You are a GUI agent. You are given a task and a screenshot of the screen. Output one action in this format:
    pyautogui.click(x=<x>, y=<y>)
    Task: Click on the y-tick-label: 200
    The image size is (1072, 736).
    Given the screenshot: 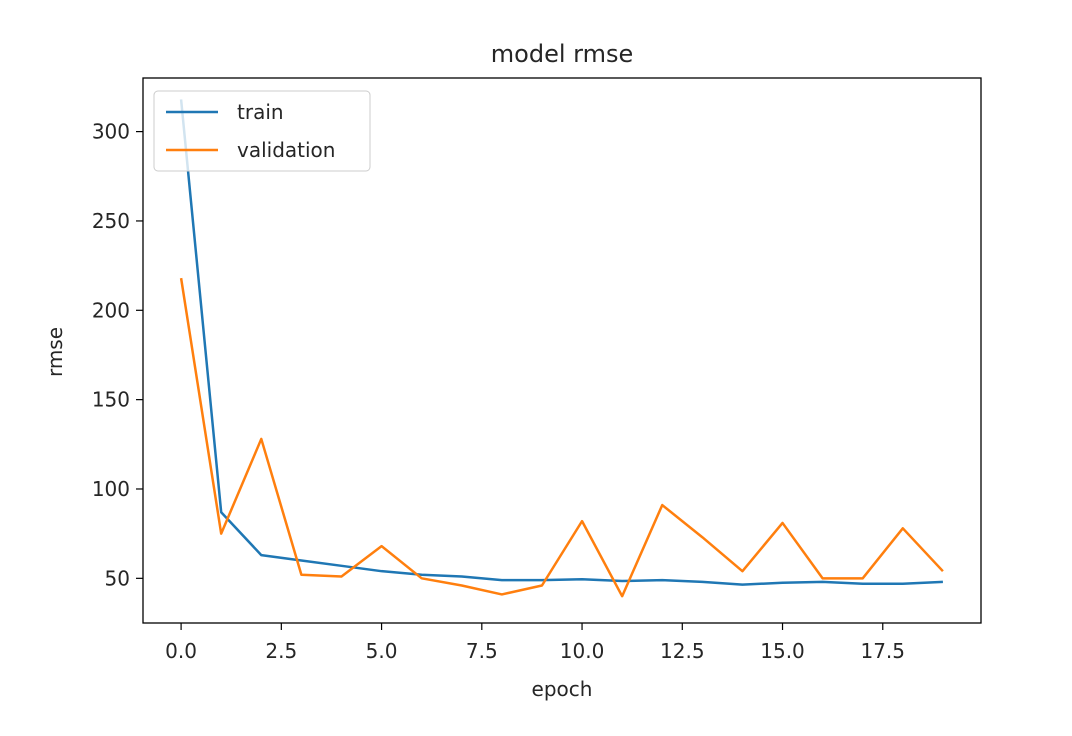 What is the action you would take?
    pyautogui.click(x=111, y=310)
    